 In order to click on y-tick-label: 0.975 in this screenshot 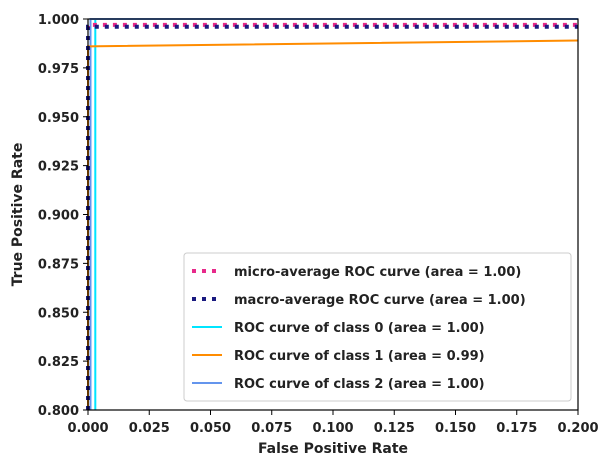, I will do `click(58, 69)`.